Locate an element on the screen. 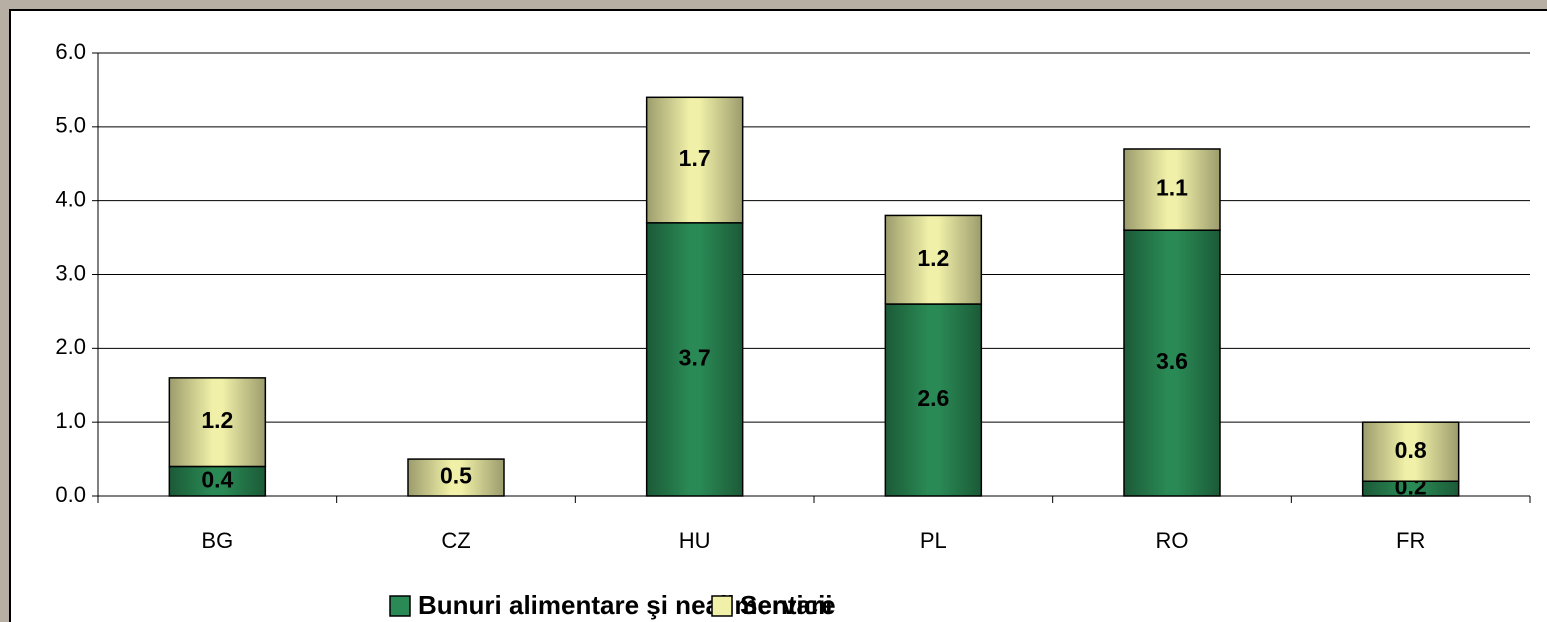 This screenshot has width=1547, height=622. x-tick-label: BG is located at coordinates (217, 540).